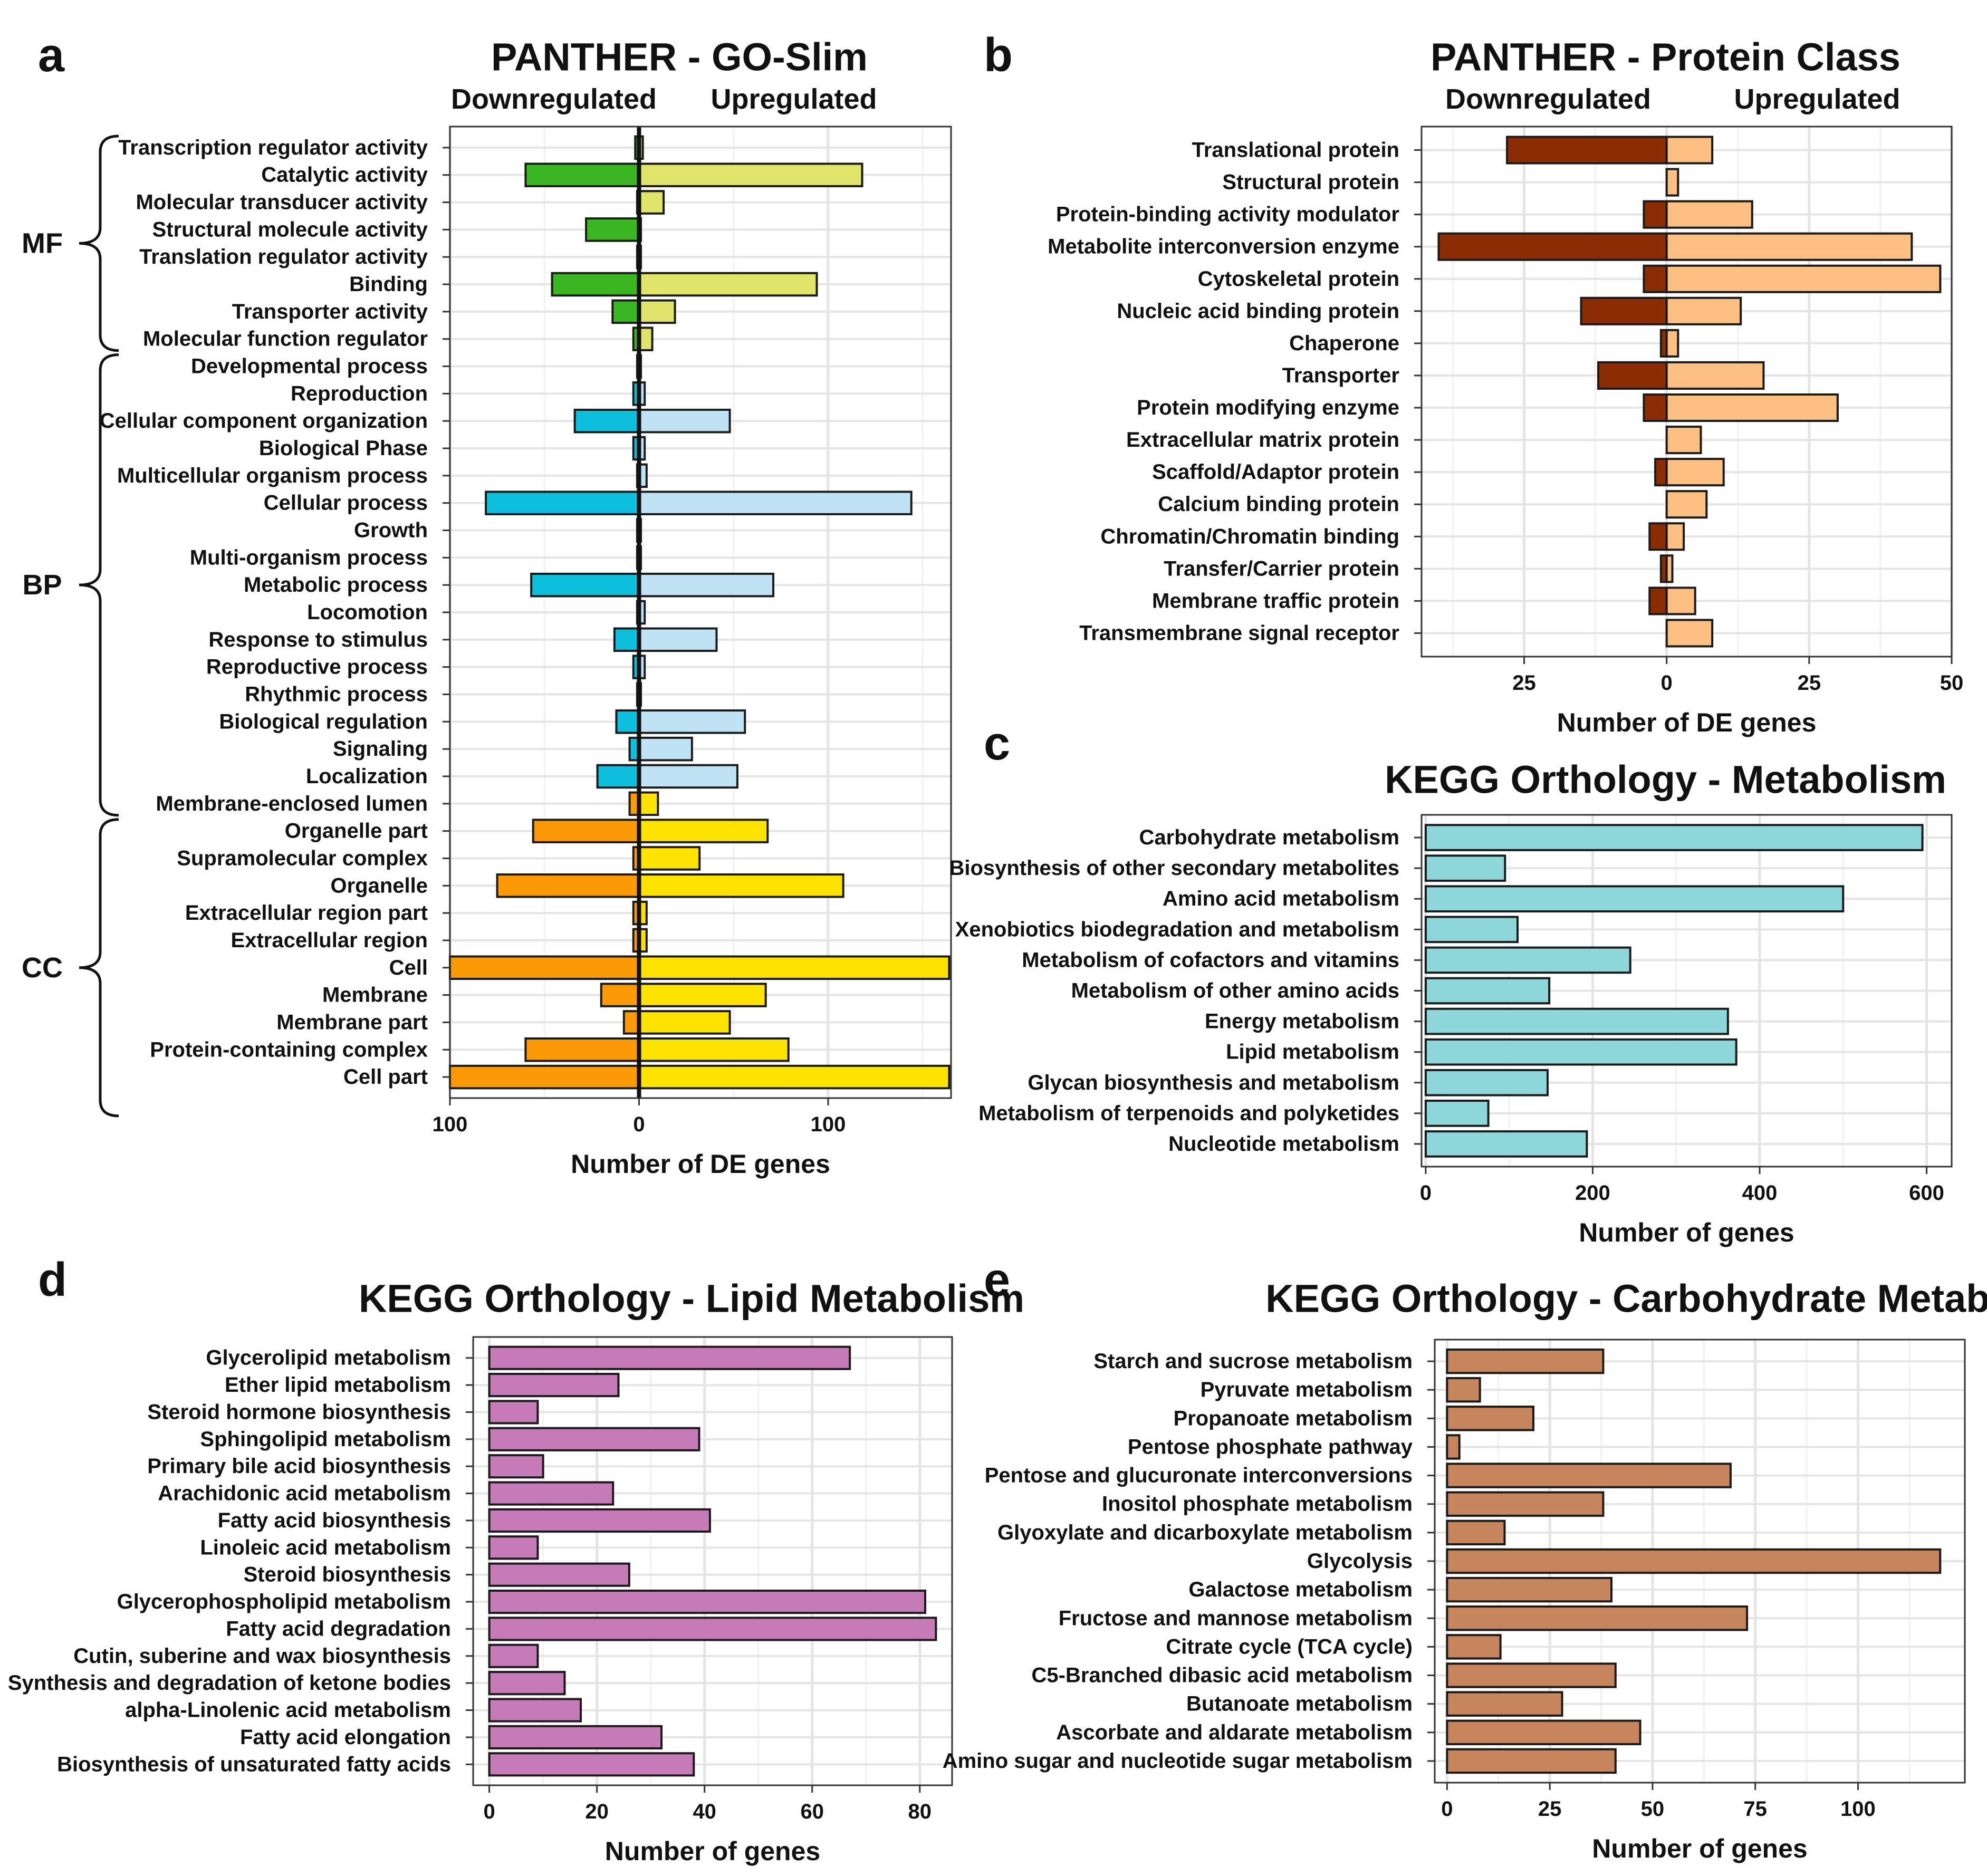 Image resolution: width=1987 pixels, height=1876 pixels. Describe the element at coordinates (254, 1764) in the screenshot. I see `y-tick-label-d: Biosynthesis of unsaturated fatty acids` at that location.